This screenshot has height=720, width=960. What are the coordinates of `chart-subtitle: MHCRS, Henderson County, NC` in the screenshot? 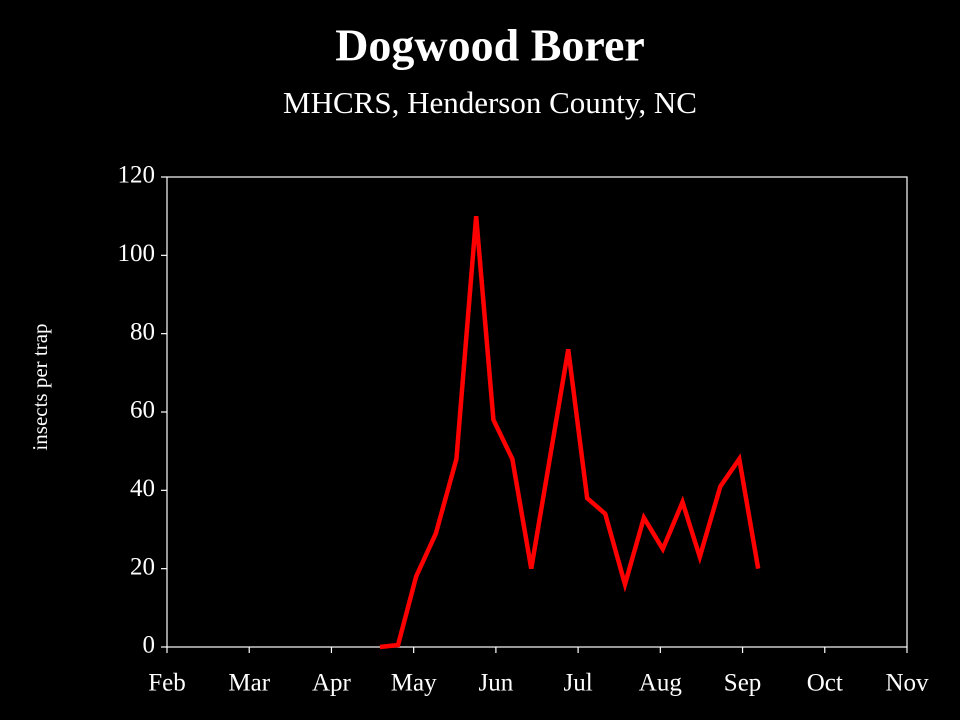 It's located at (490, 102).